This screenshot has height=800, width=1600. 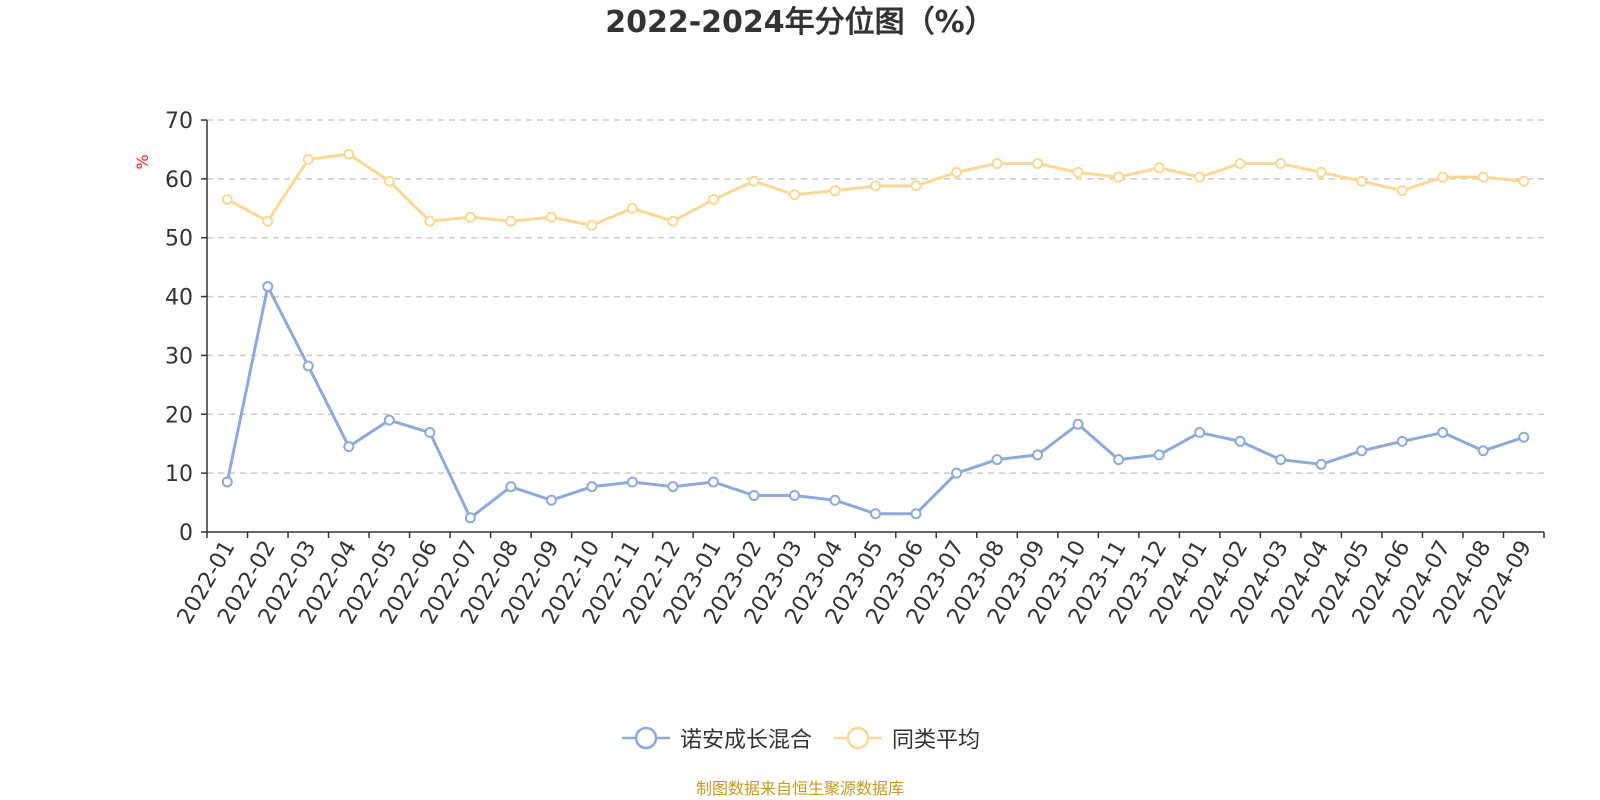 I want to click on legend: 诺安成长混合 同类平均, so click(x=800, y=739).